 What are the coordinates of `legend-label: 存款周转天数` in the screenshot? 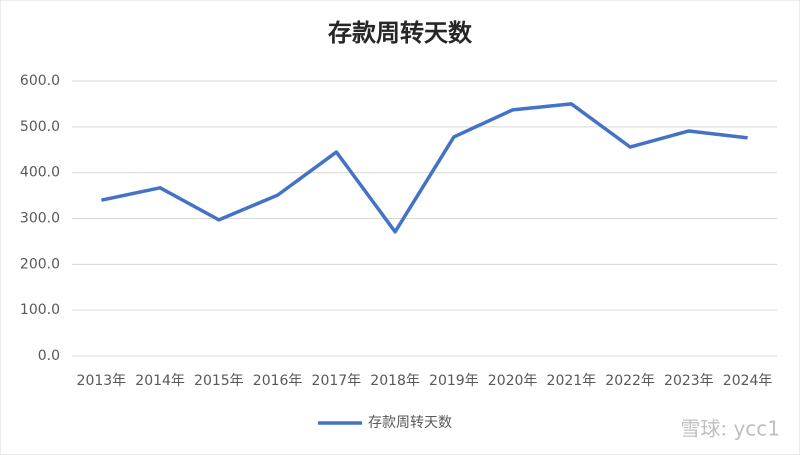 It's located at (410, 423).